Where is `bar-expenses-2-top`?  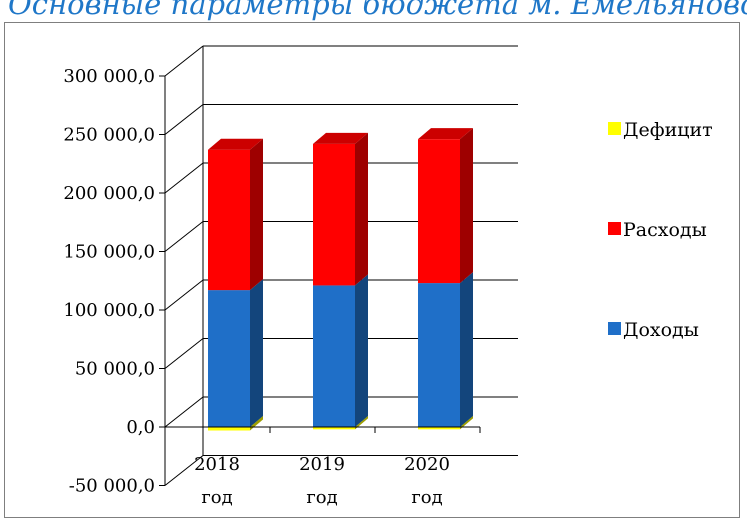 bar-expenses-2-top is located at coordinates (445, 134).